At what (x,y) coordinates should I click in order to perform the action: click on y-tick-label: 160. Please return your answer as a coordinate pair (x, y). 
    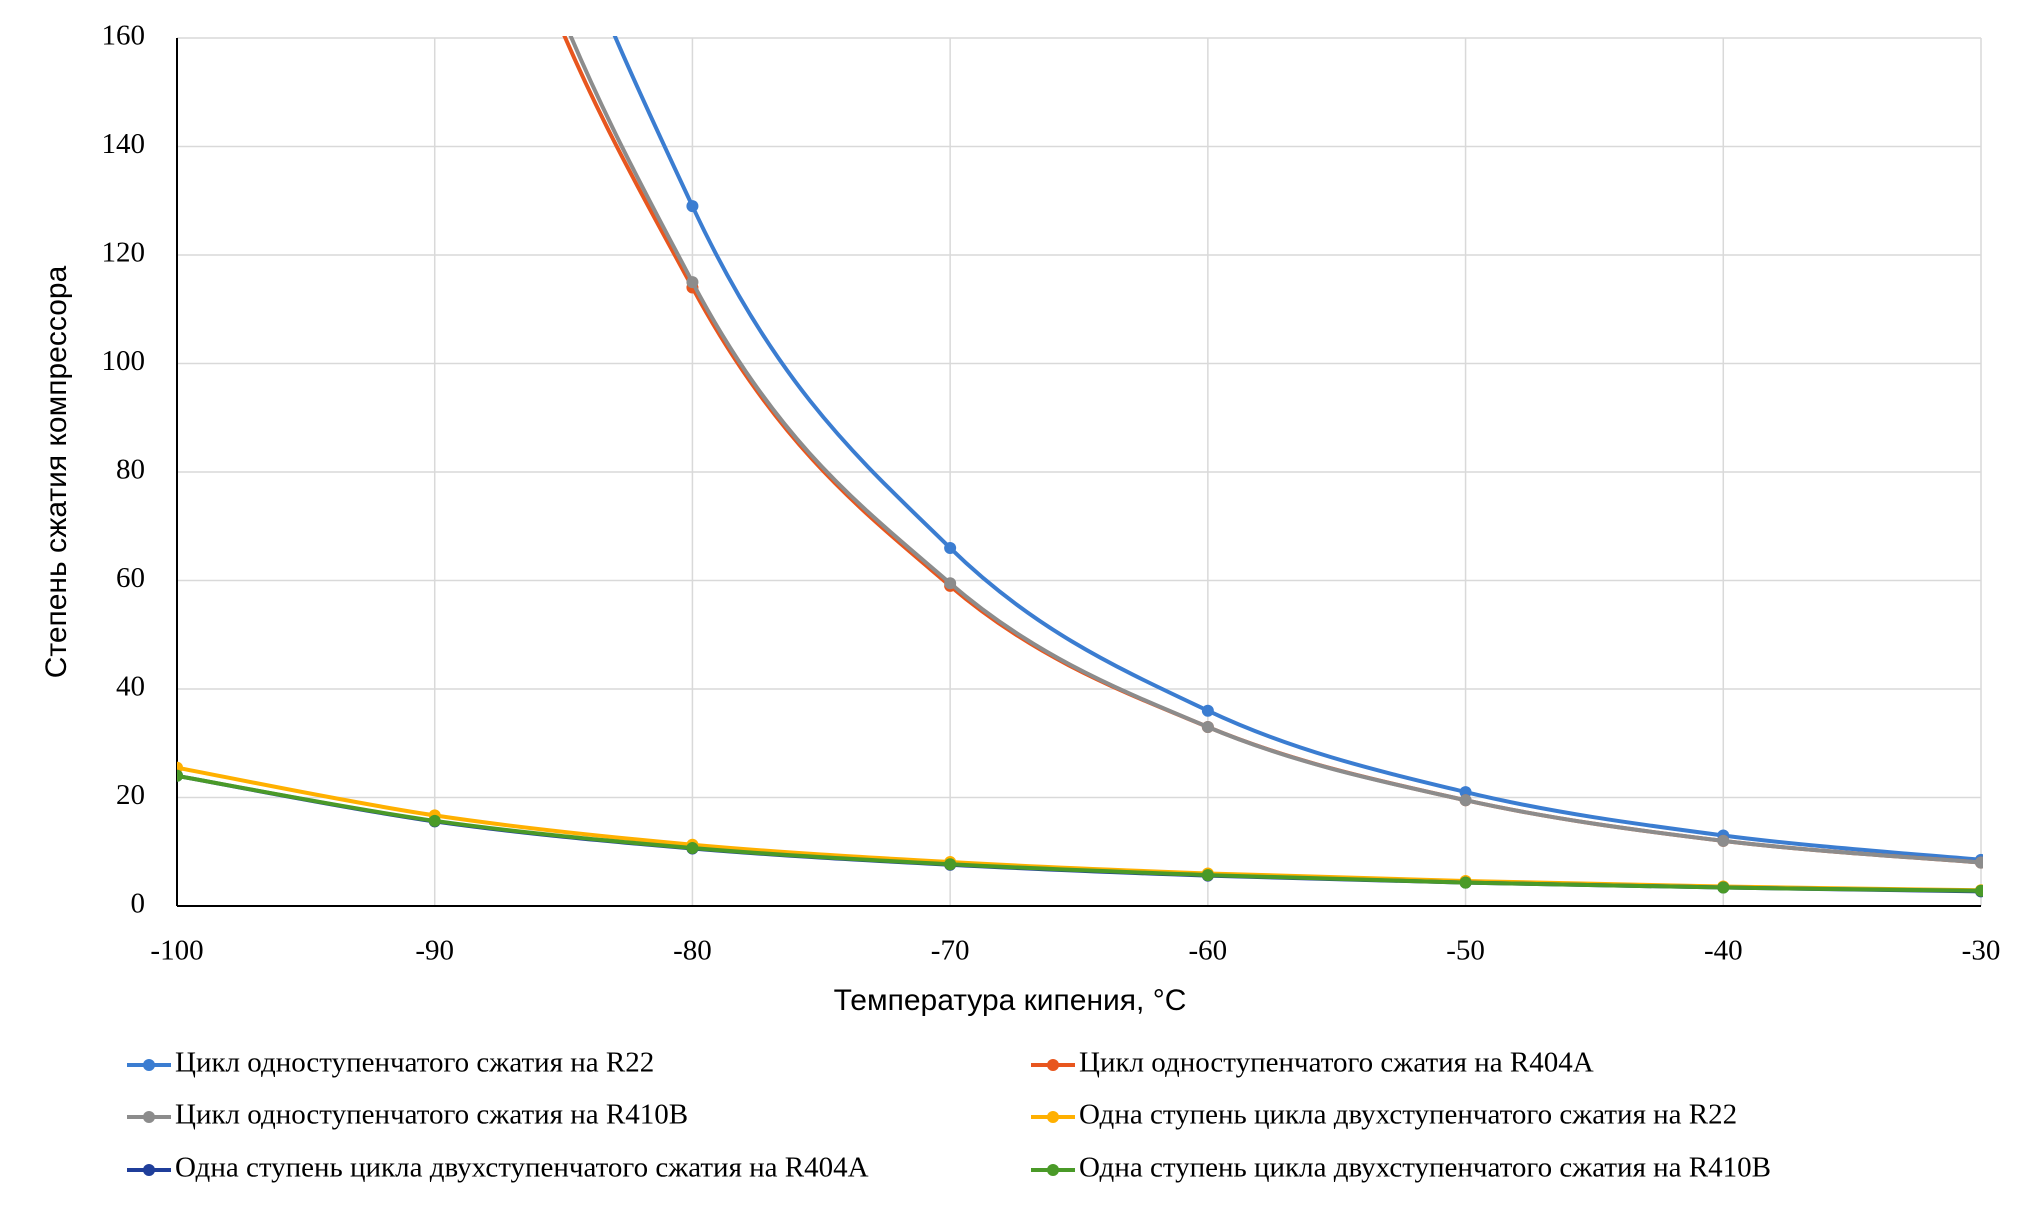
    Looking at the image, I should click on (124, 36).